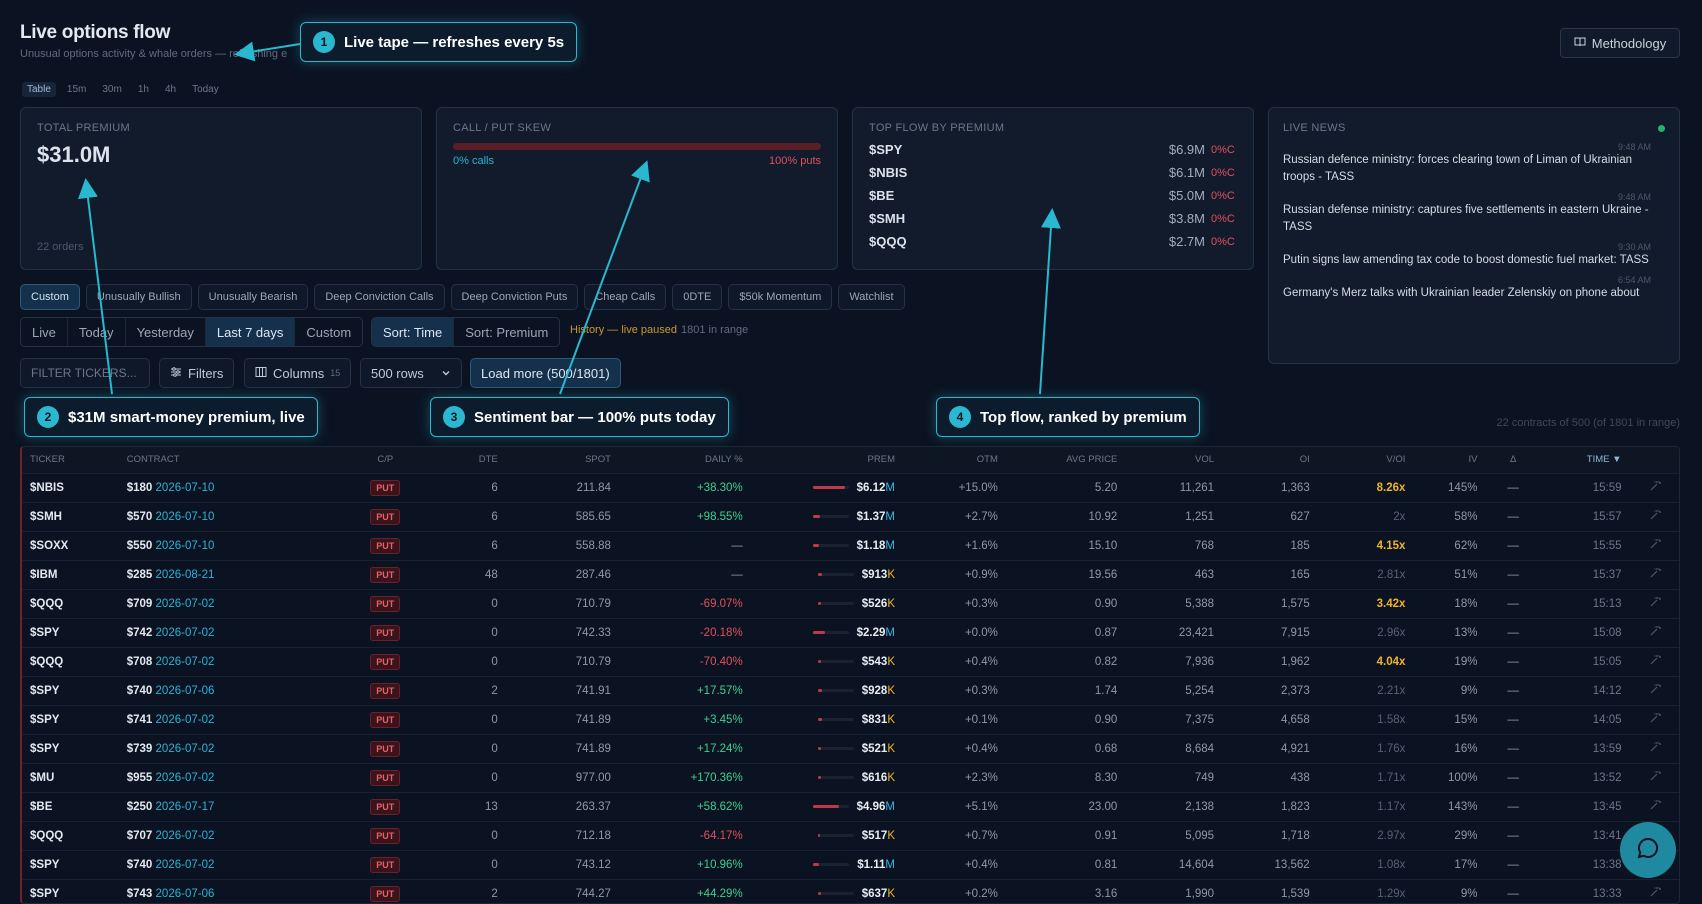 The height and width of the screenshot is (904, 1702). Describe the element at coordinates (1053, 172) in the screenshot. I see `top-flow-row: $NBIS $6.1M 0%C` at that location.